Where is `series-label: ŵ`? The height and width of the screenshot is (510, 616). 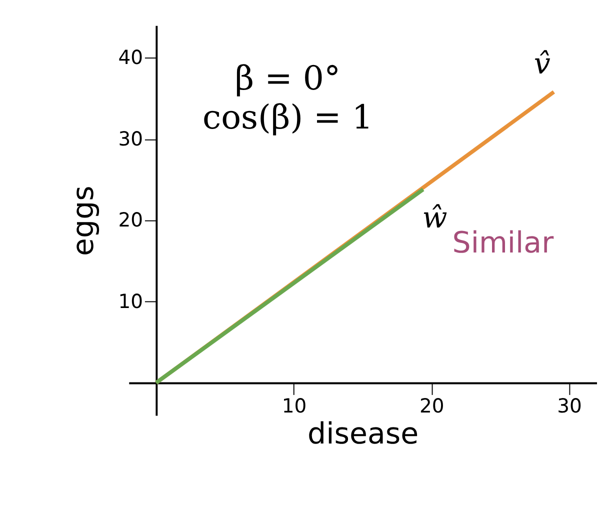 series-label: ŵ is located at coordinates (435, 217).